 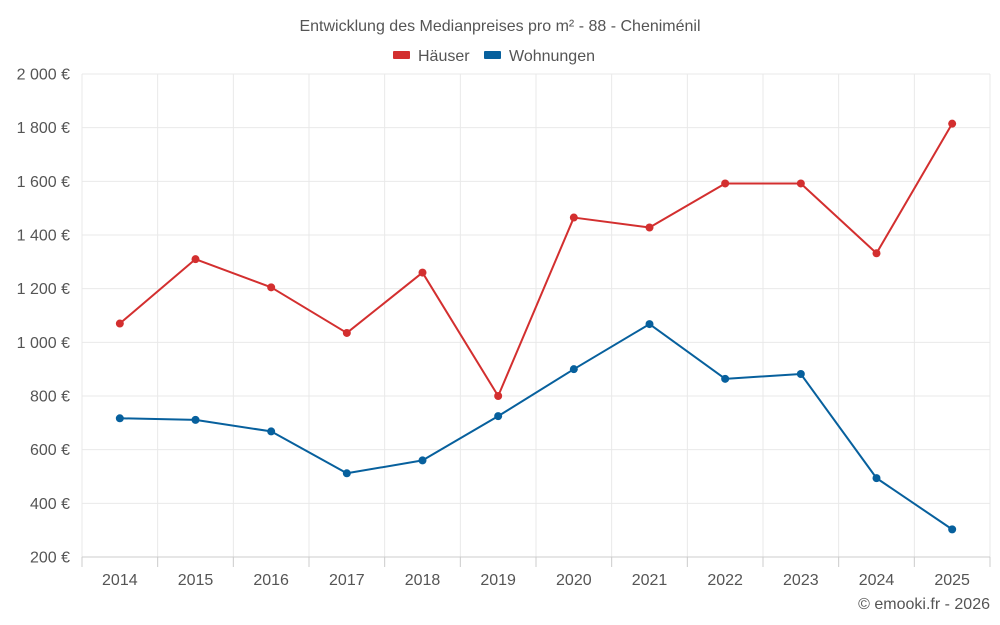 I want to click on y-tick-label: 1 400 €, so click(x=43, y=236).